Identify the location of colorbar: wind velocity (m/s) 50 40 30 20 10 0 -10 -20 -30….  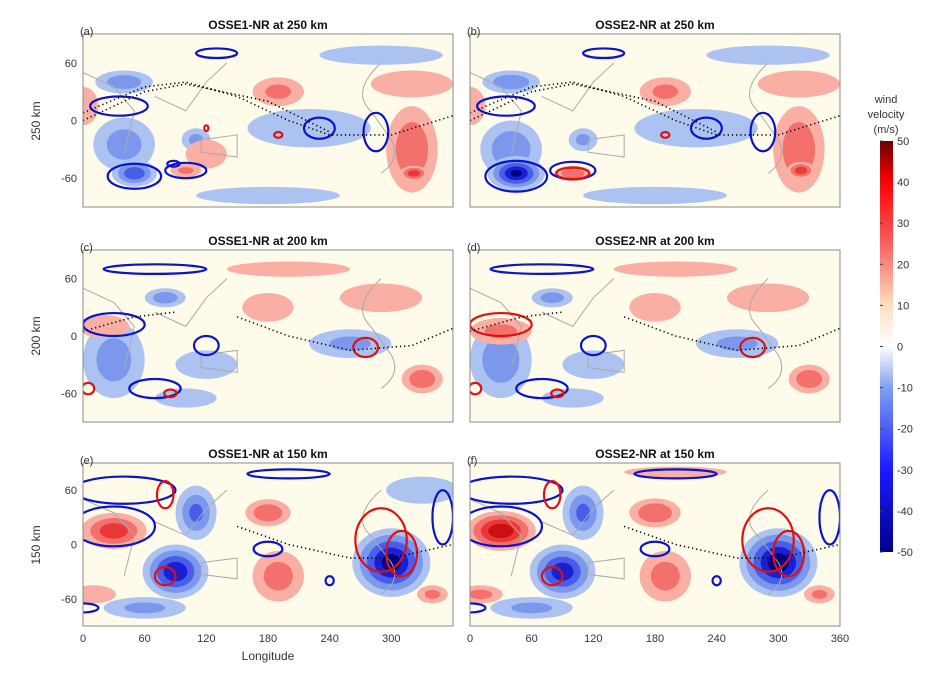
(890, 326).